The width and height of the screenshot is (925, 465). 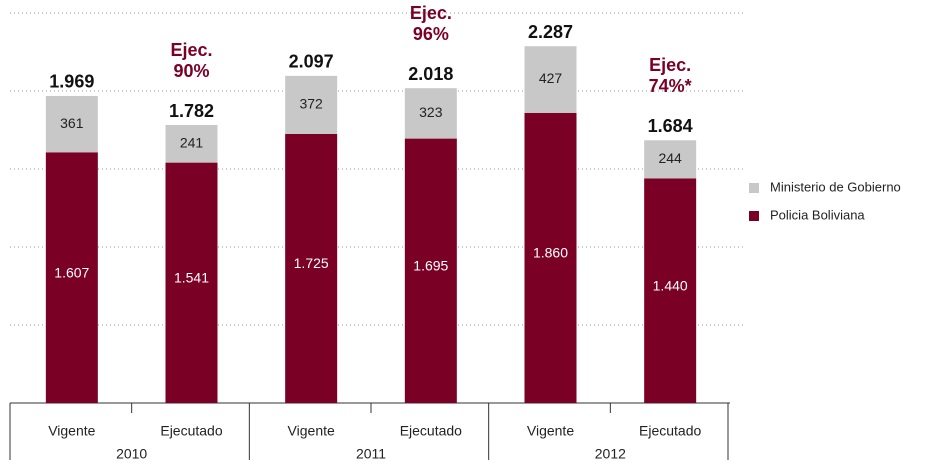 I want to click on legend-label: Policia Boliviana, so click(x=817, y=214).